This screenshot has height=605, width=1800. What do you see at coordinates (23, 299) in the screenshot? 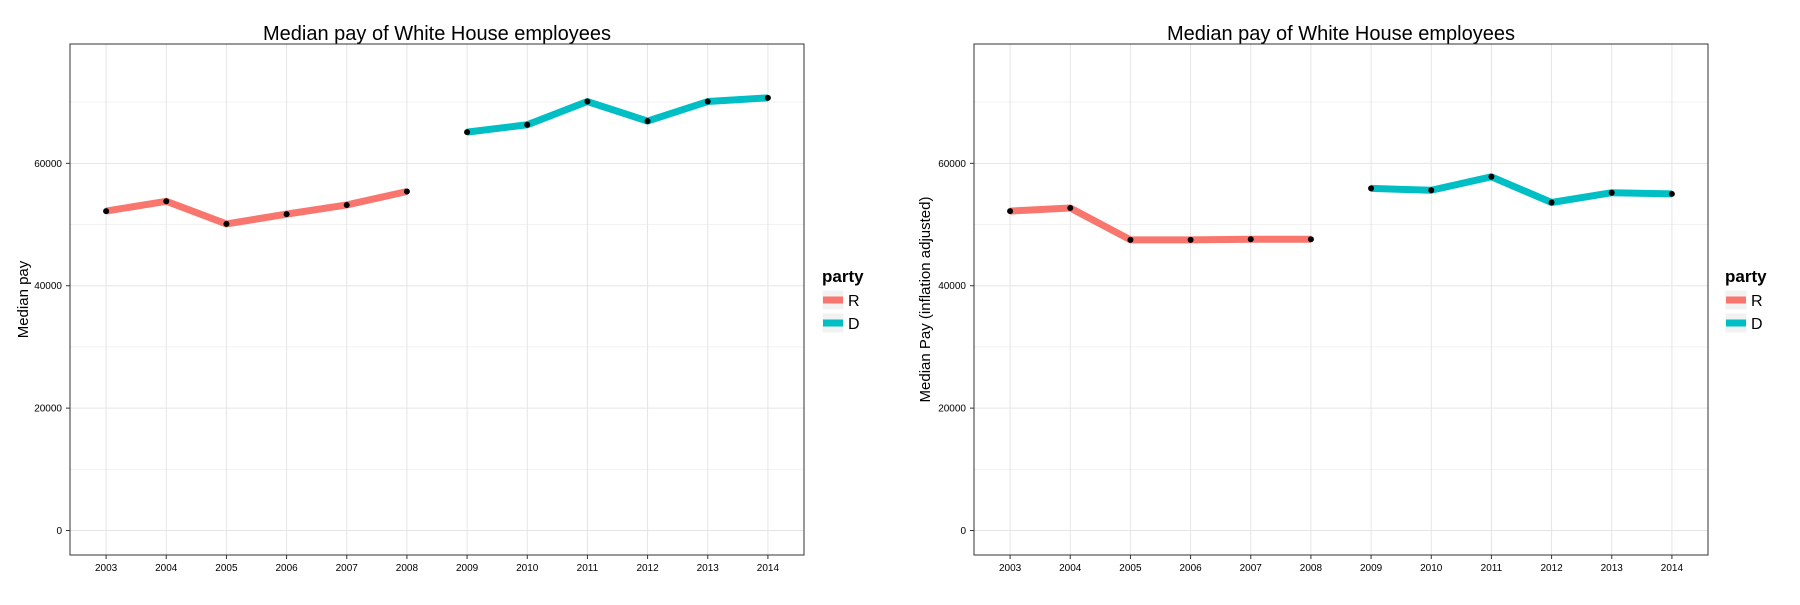
I see `y-axis-label: Median pay` at bounding box center [23, 299].